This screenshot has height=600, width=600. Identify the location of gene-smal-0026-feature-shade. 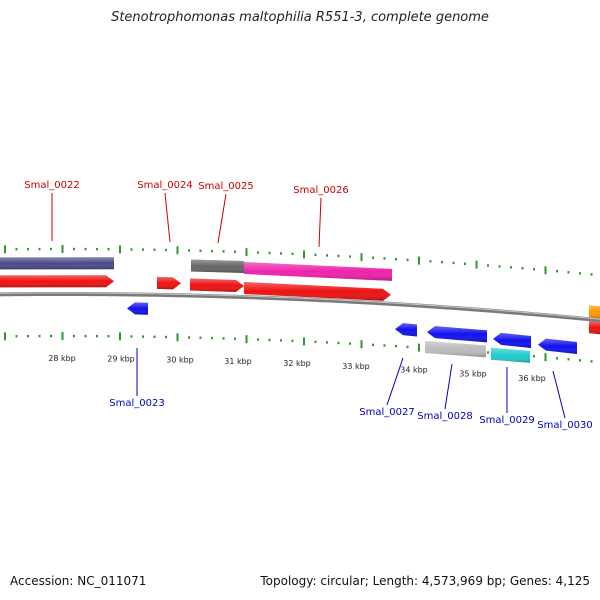
(318, 271).